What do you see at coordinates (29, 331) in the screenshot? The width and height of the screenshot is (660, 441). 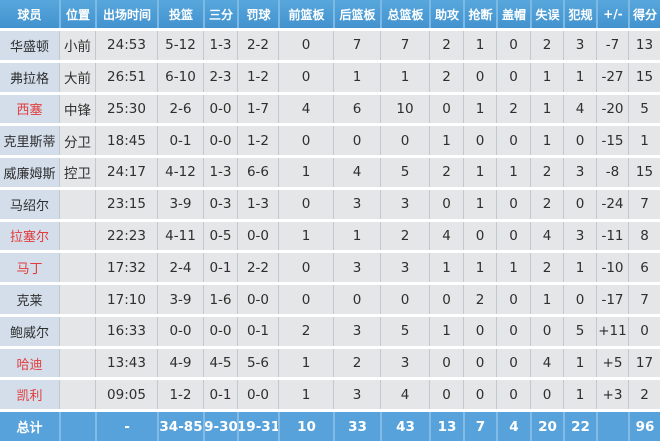 I see `player-name: 鲍威尔` at bounding box center [29, 331].